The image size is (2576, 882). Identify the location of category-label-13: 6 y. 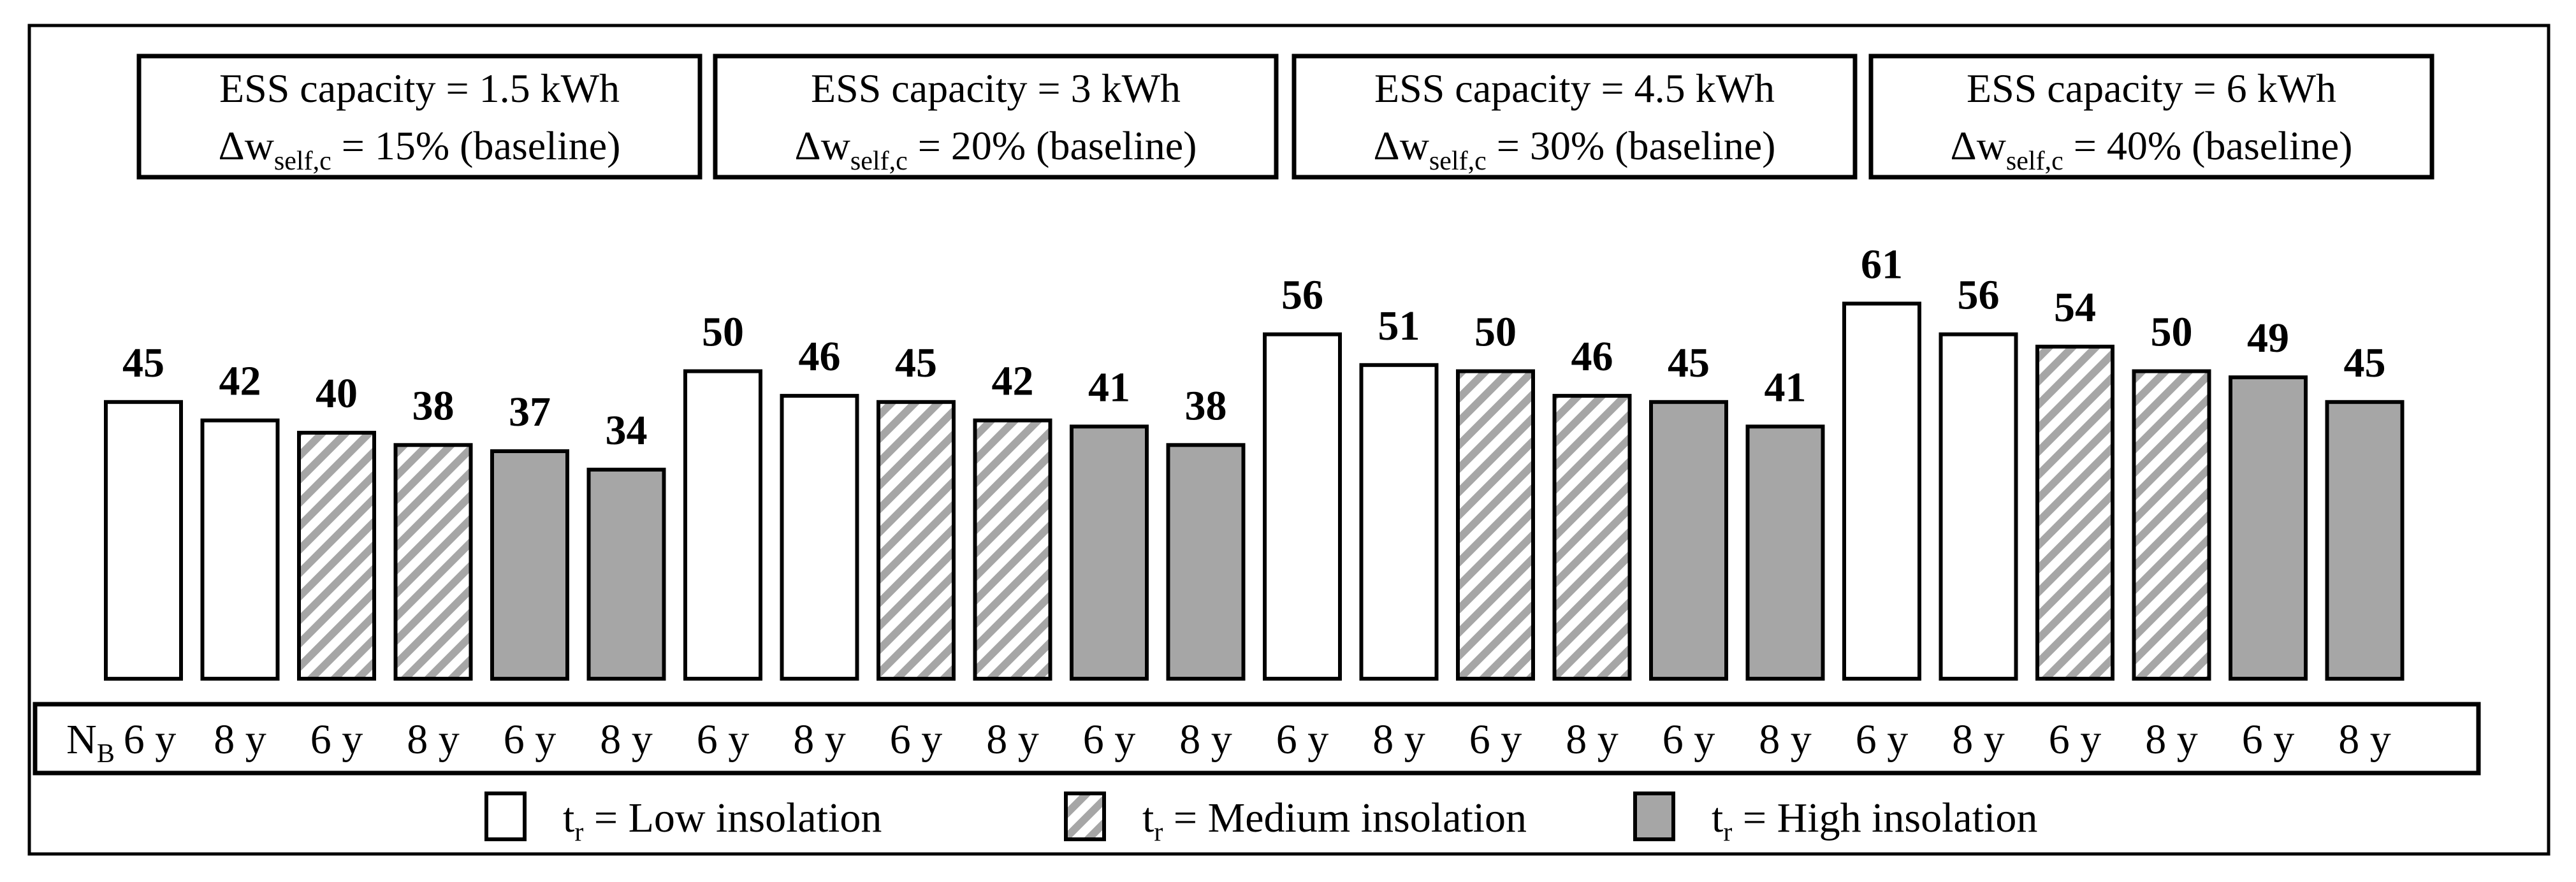
(1302, 739).